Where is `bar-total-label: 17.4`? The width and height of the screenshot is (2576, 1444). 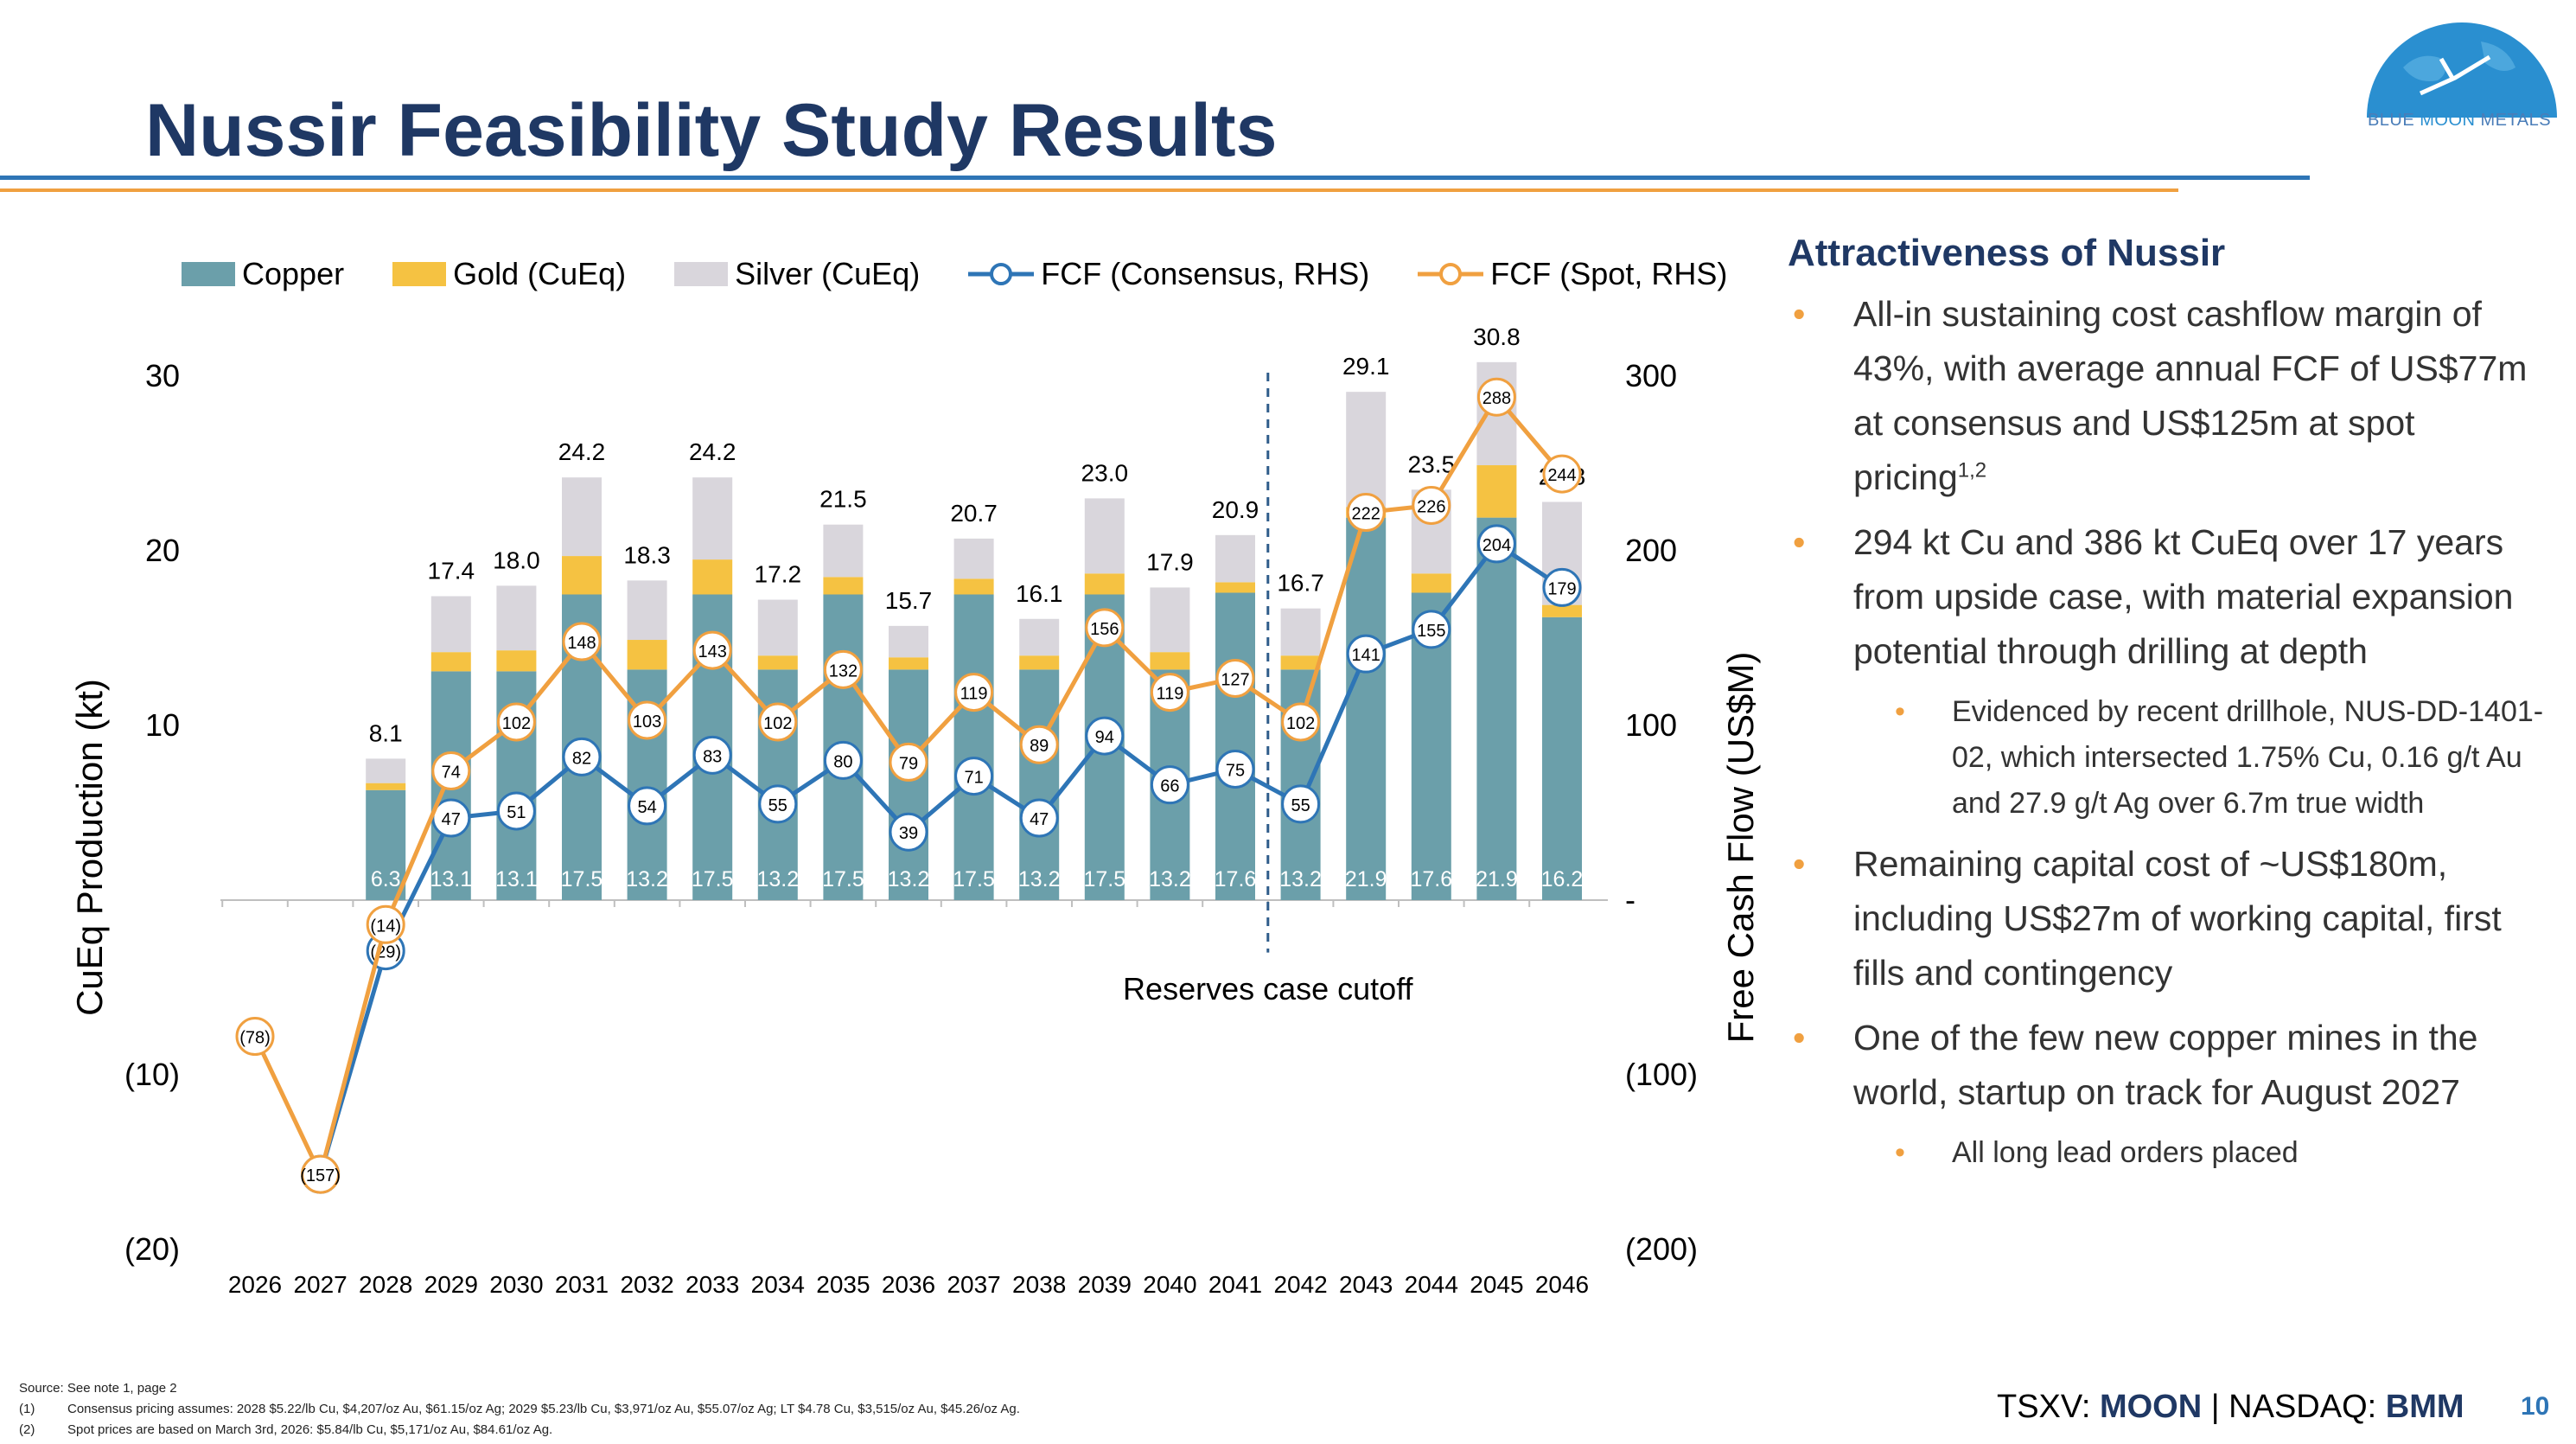 bar-total-label: 17.4 is located at coordinates (451, 571).